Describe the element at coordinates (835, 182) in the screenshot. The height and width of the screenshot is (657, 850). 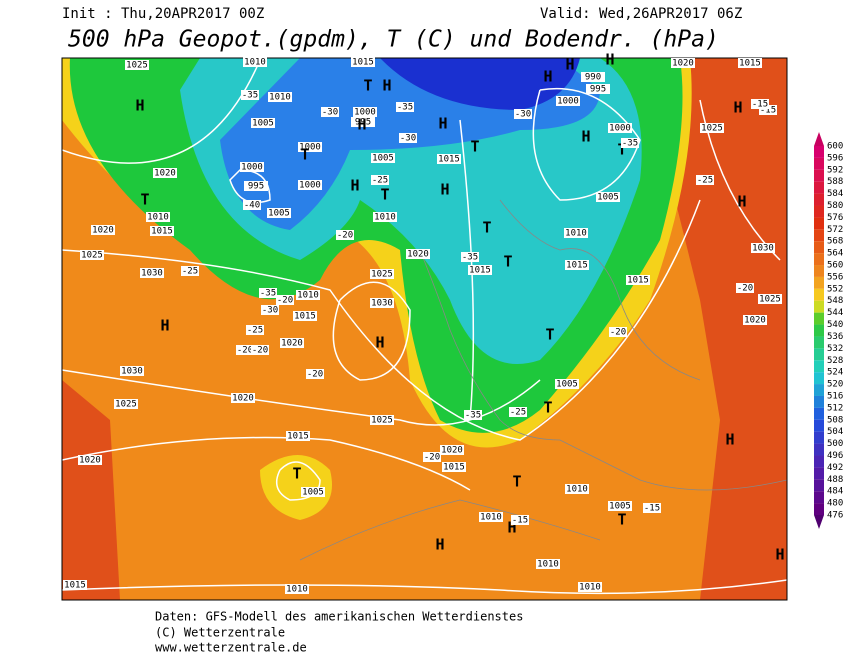
I see `colorbar-label: 588` at that location.